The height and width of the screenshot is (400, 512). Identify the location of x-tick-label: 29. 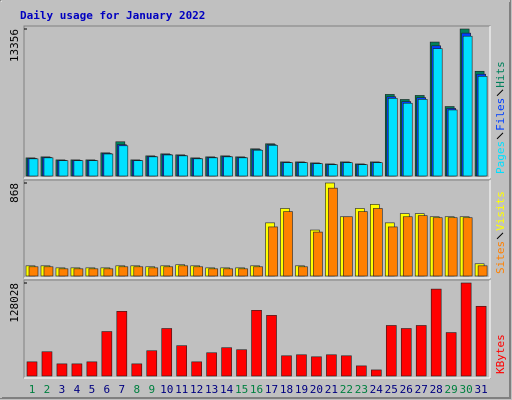
(451, 389).